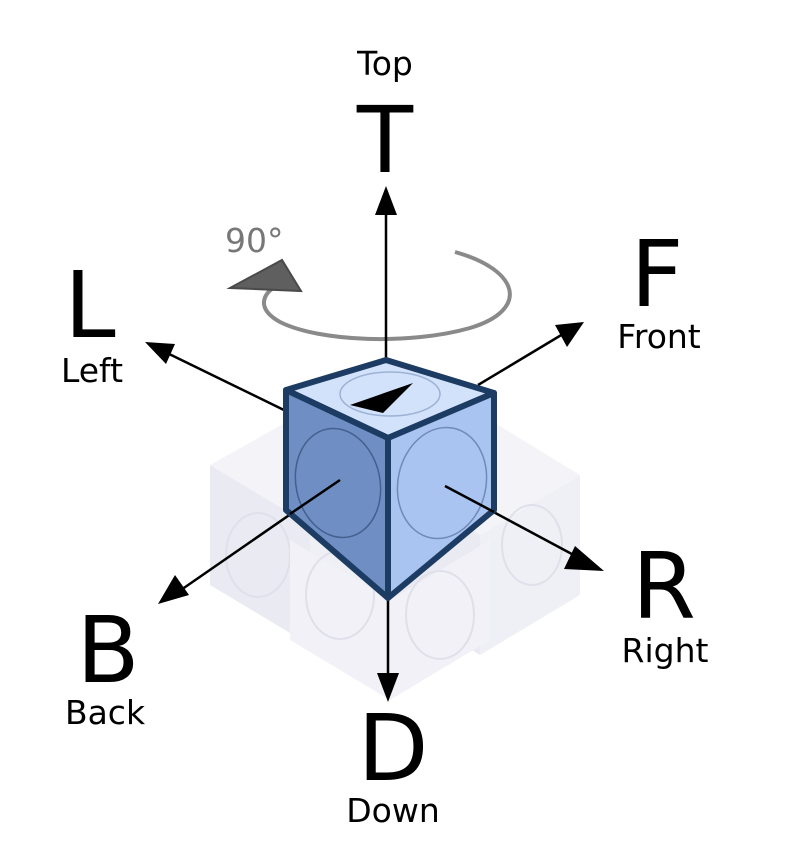  What do you see at coordinates (386, 296) in the screenshot?
I see `rotation-arc` at bounding box center [386, 296].